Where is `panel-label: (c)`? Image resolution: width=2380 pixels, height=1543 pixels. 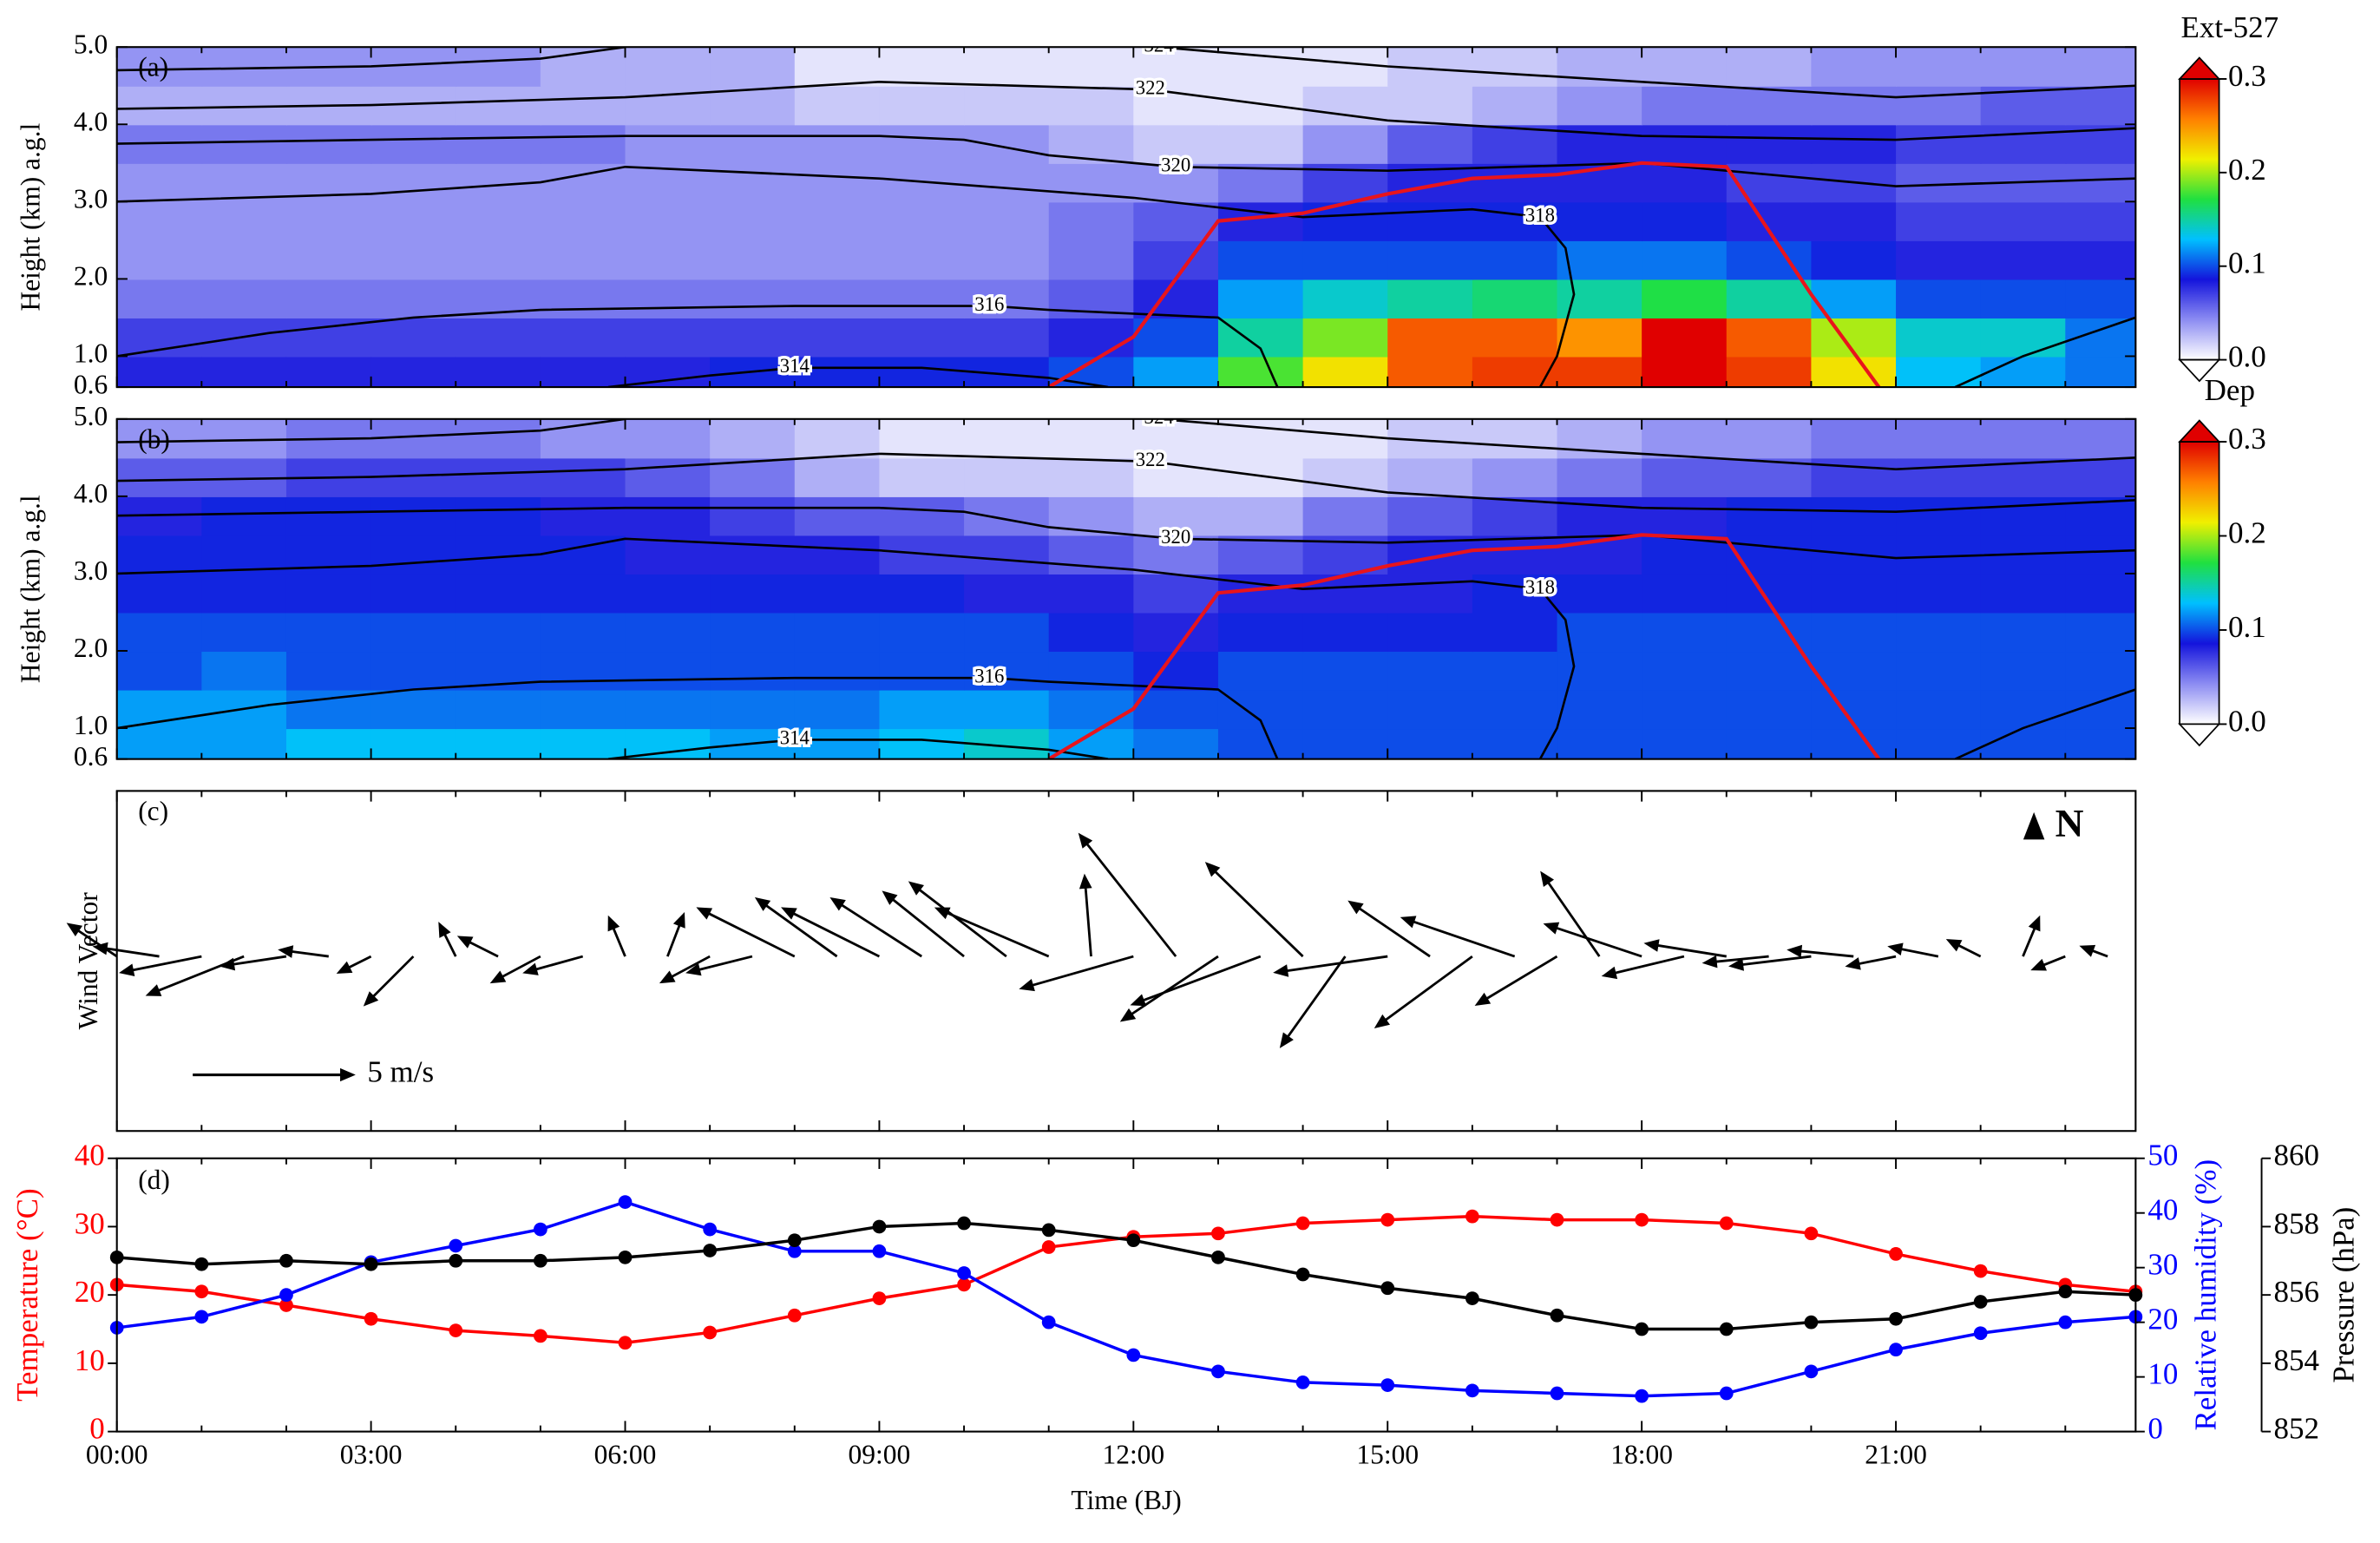
panel-label: (c) is located at coordinates (153, 811).